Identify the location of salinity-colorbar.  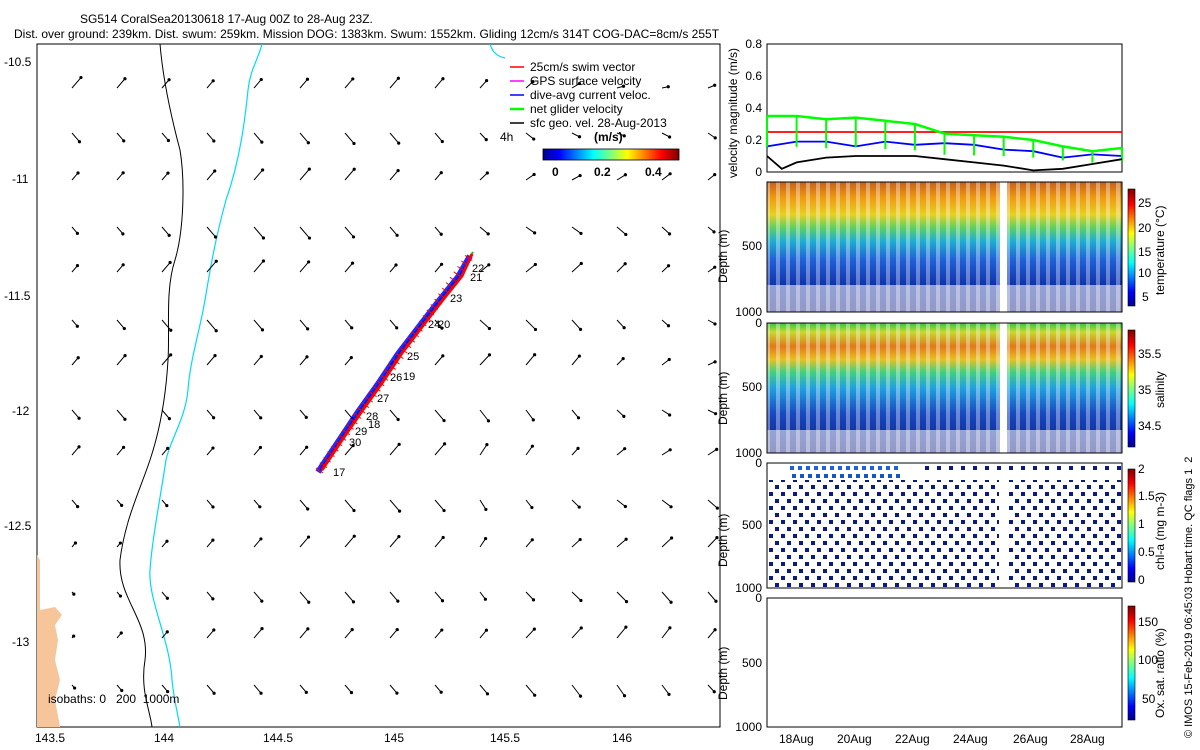
(1131, 388).